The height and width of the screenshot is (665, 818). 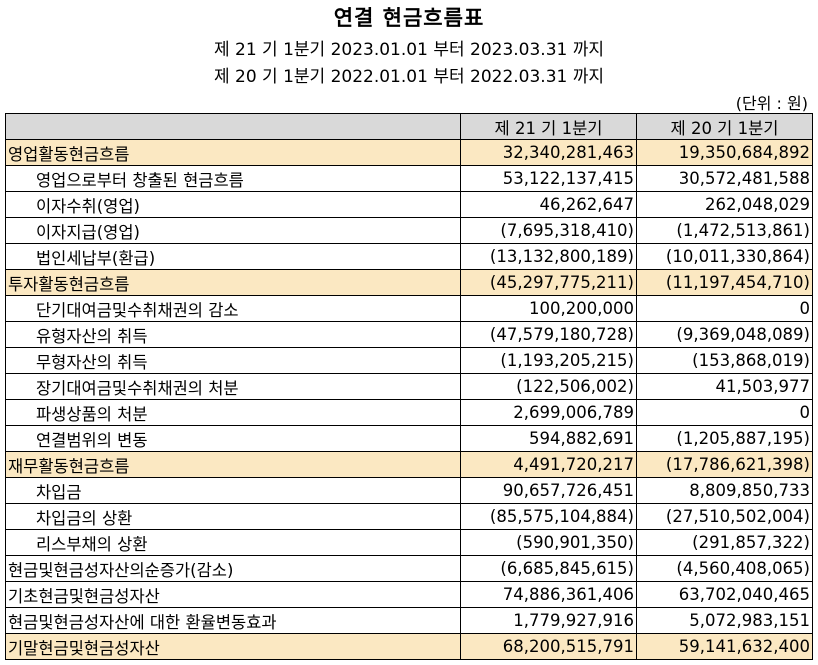 I want to click on table-row: 재무활동현금흐름 4,491,720,217 (17,786,621,398), so click(x=409, y=464).